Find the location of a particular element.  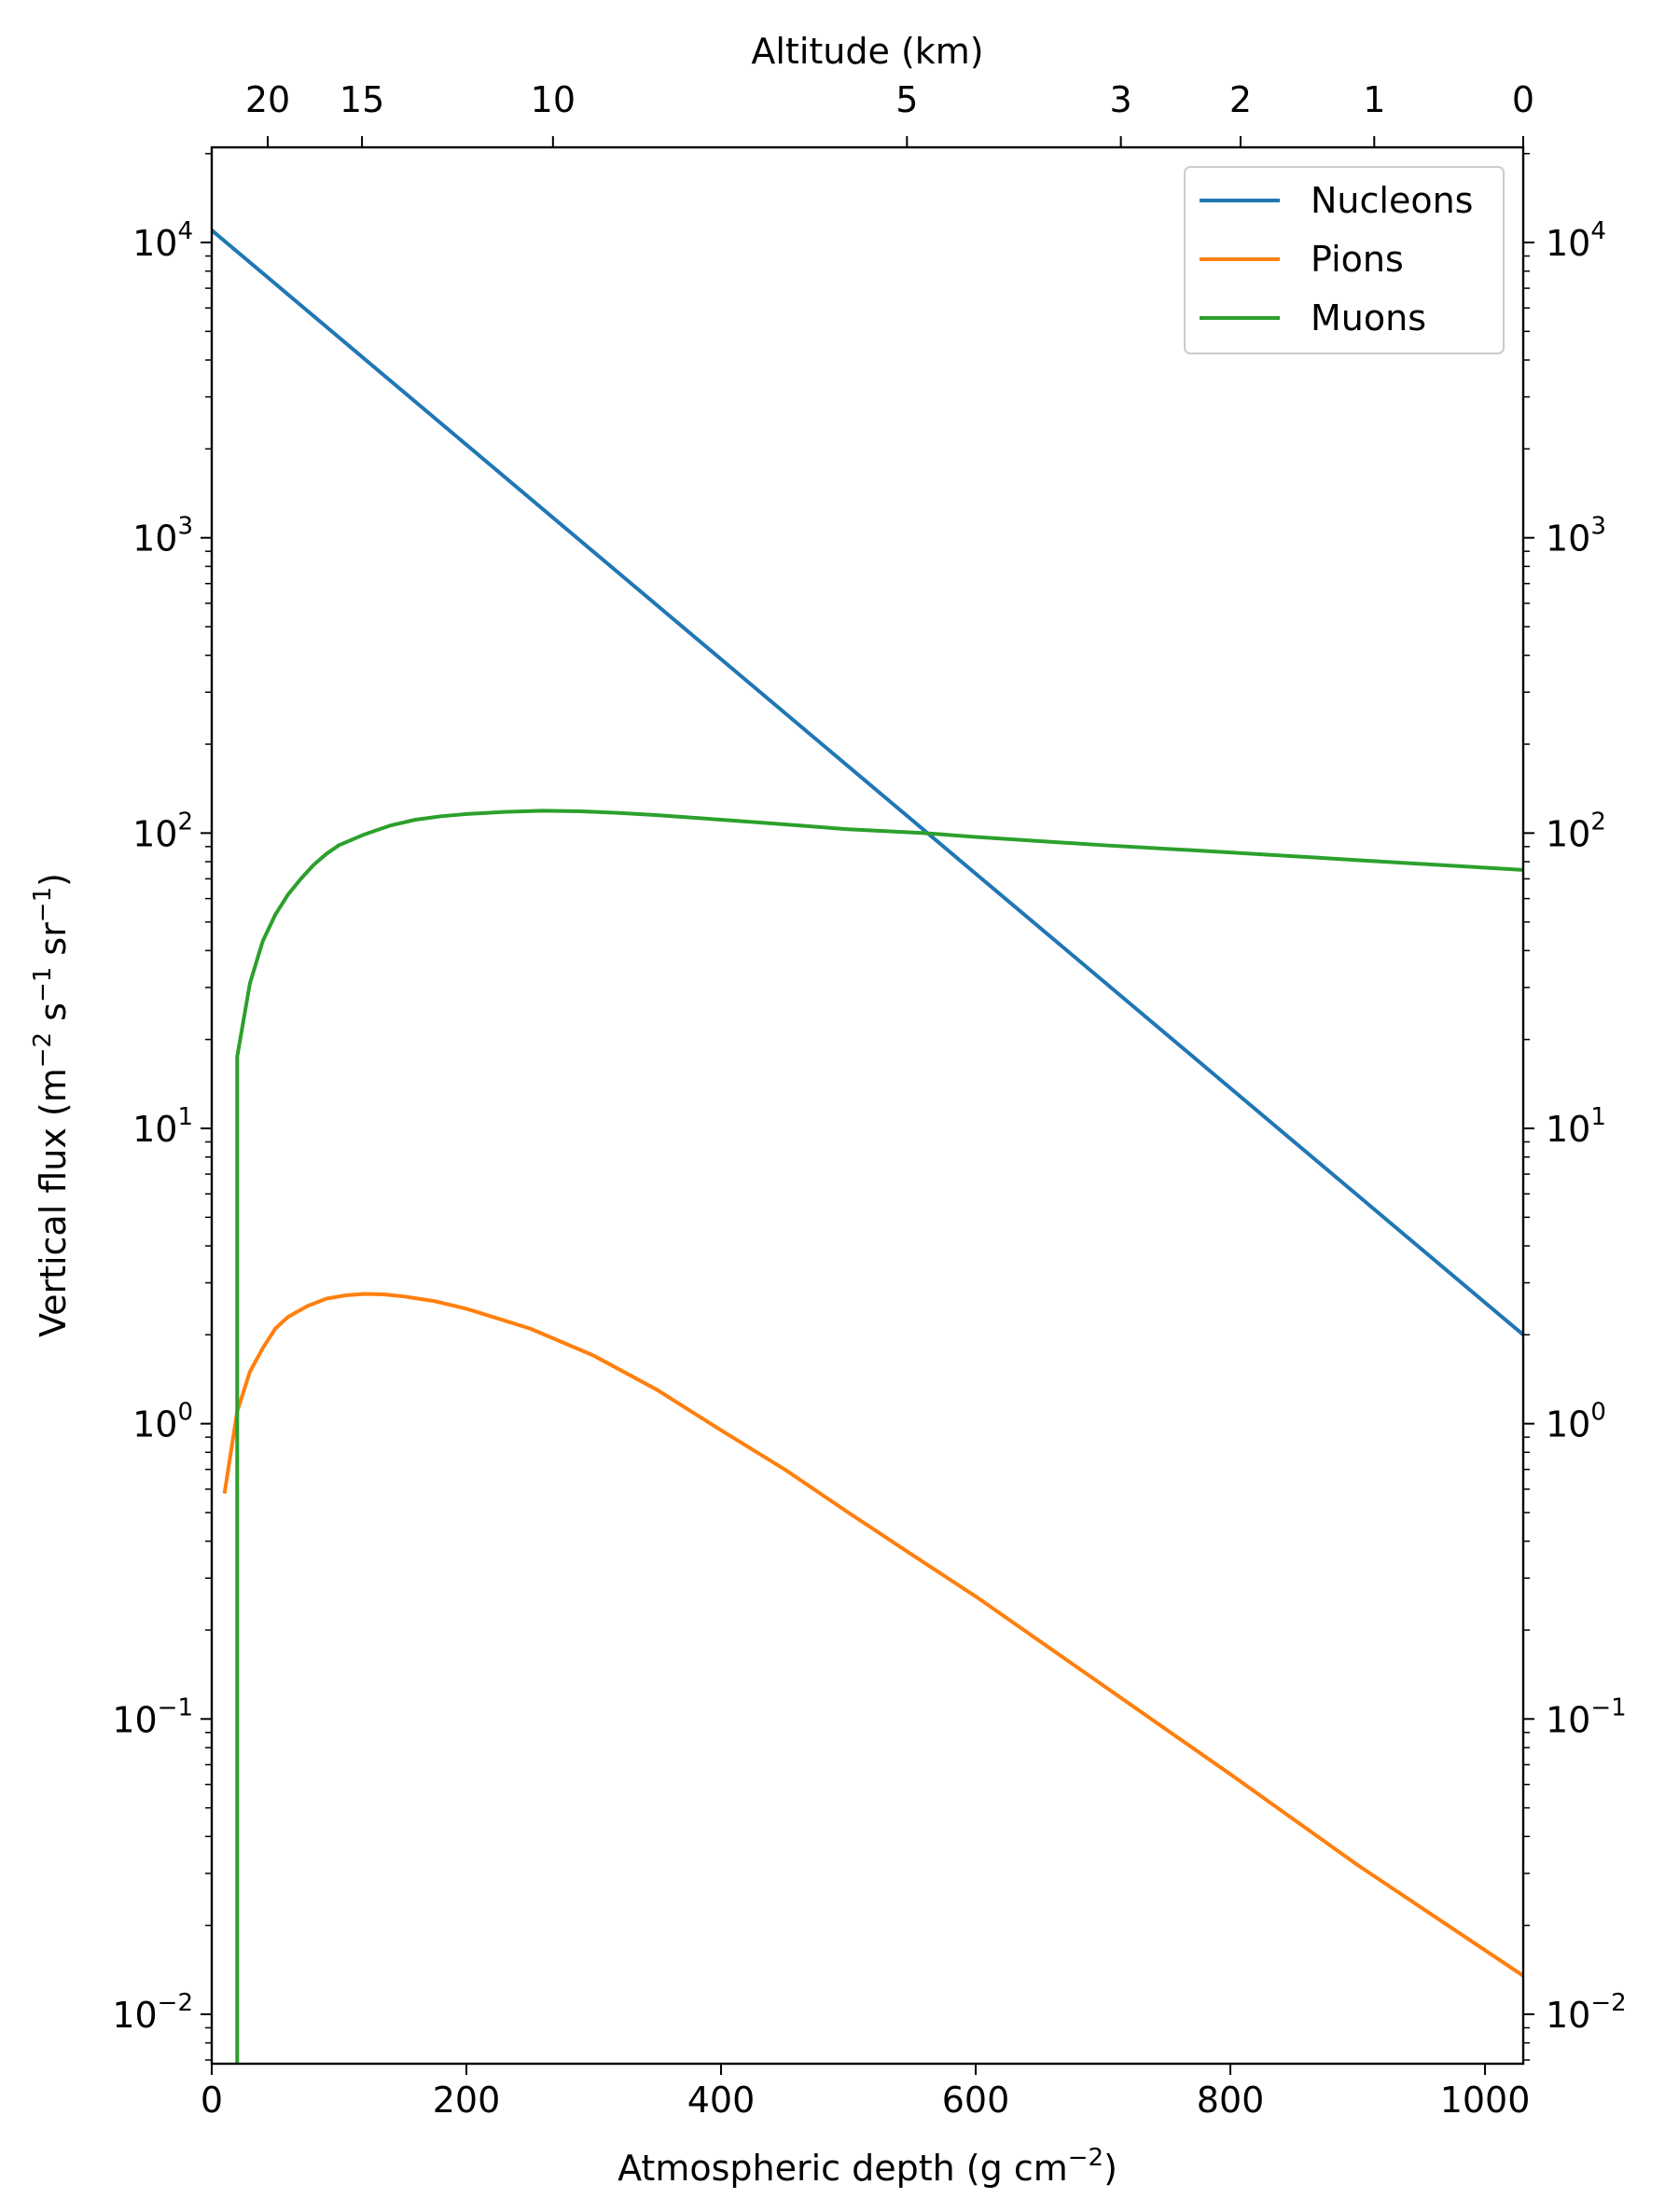

x-tick-label: 400 is located at coordinates (722, 2100).